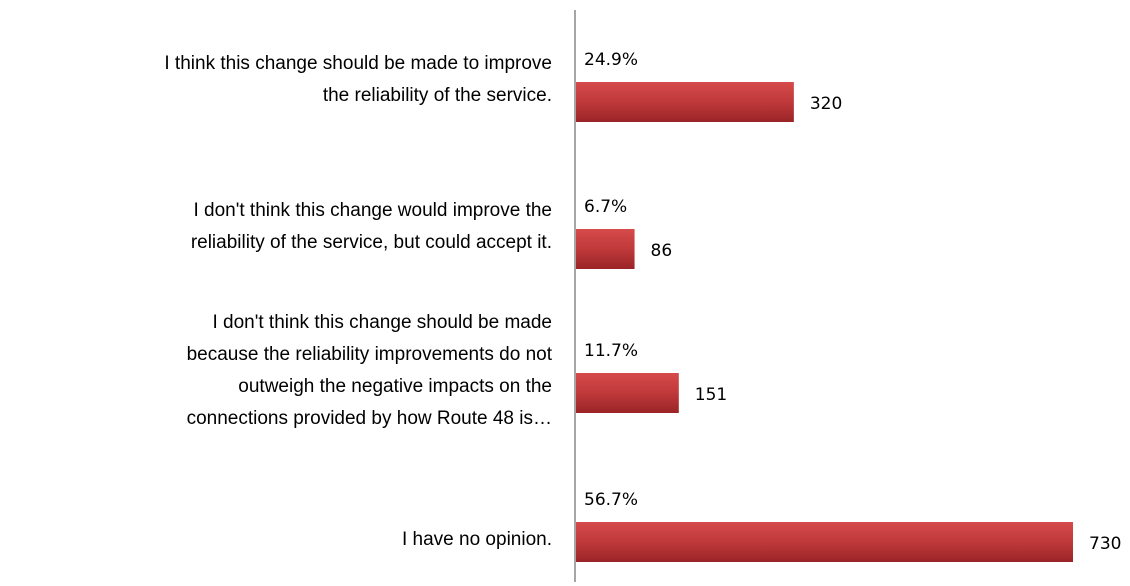 This screenshot has height=586, width=1130. Describe the element at coordinates (662, 251) in the screenshot. I see `value-label: 86` at that location.